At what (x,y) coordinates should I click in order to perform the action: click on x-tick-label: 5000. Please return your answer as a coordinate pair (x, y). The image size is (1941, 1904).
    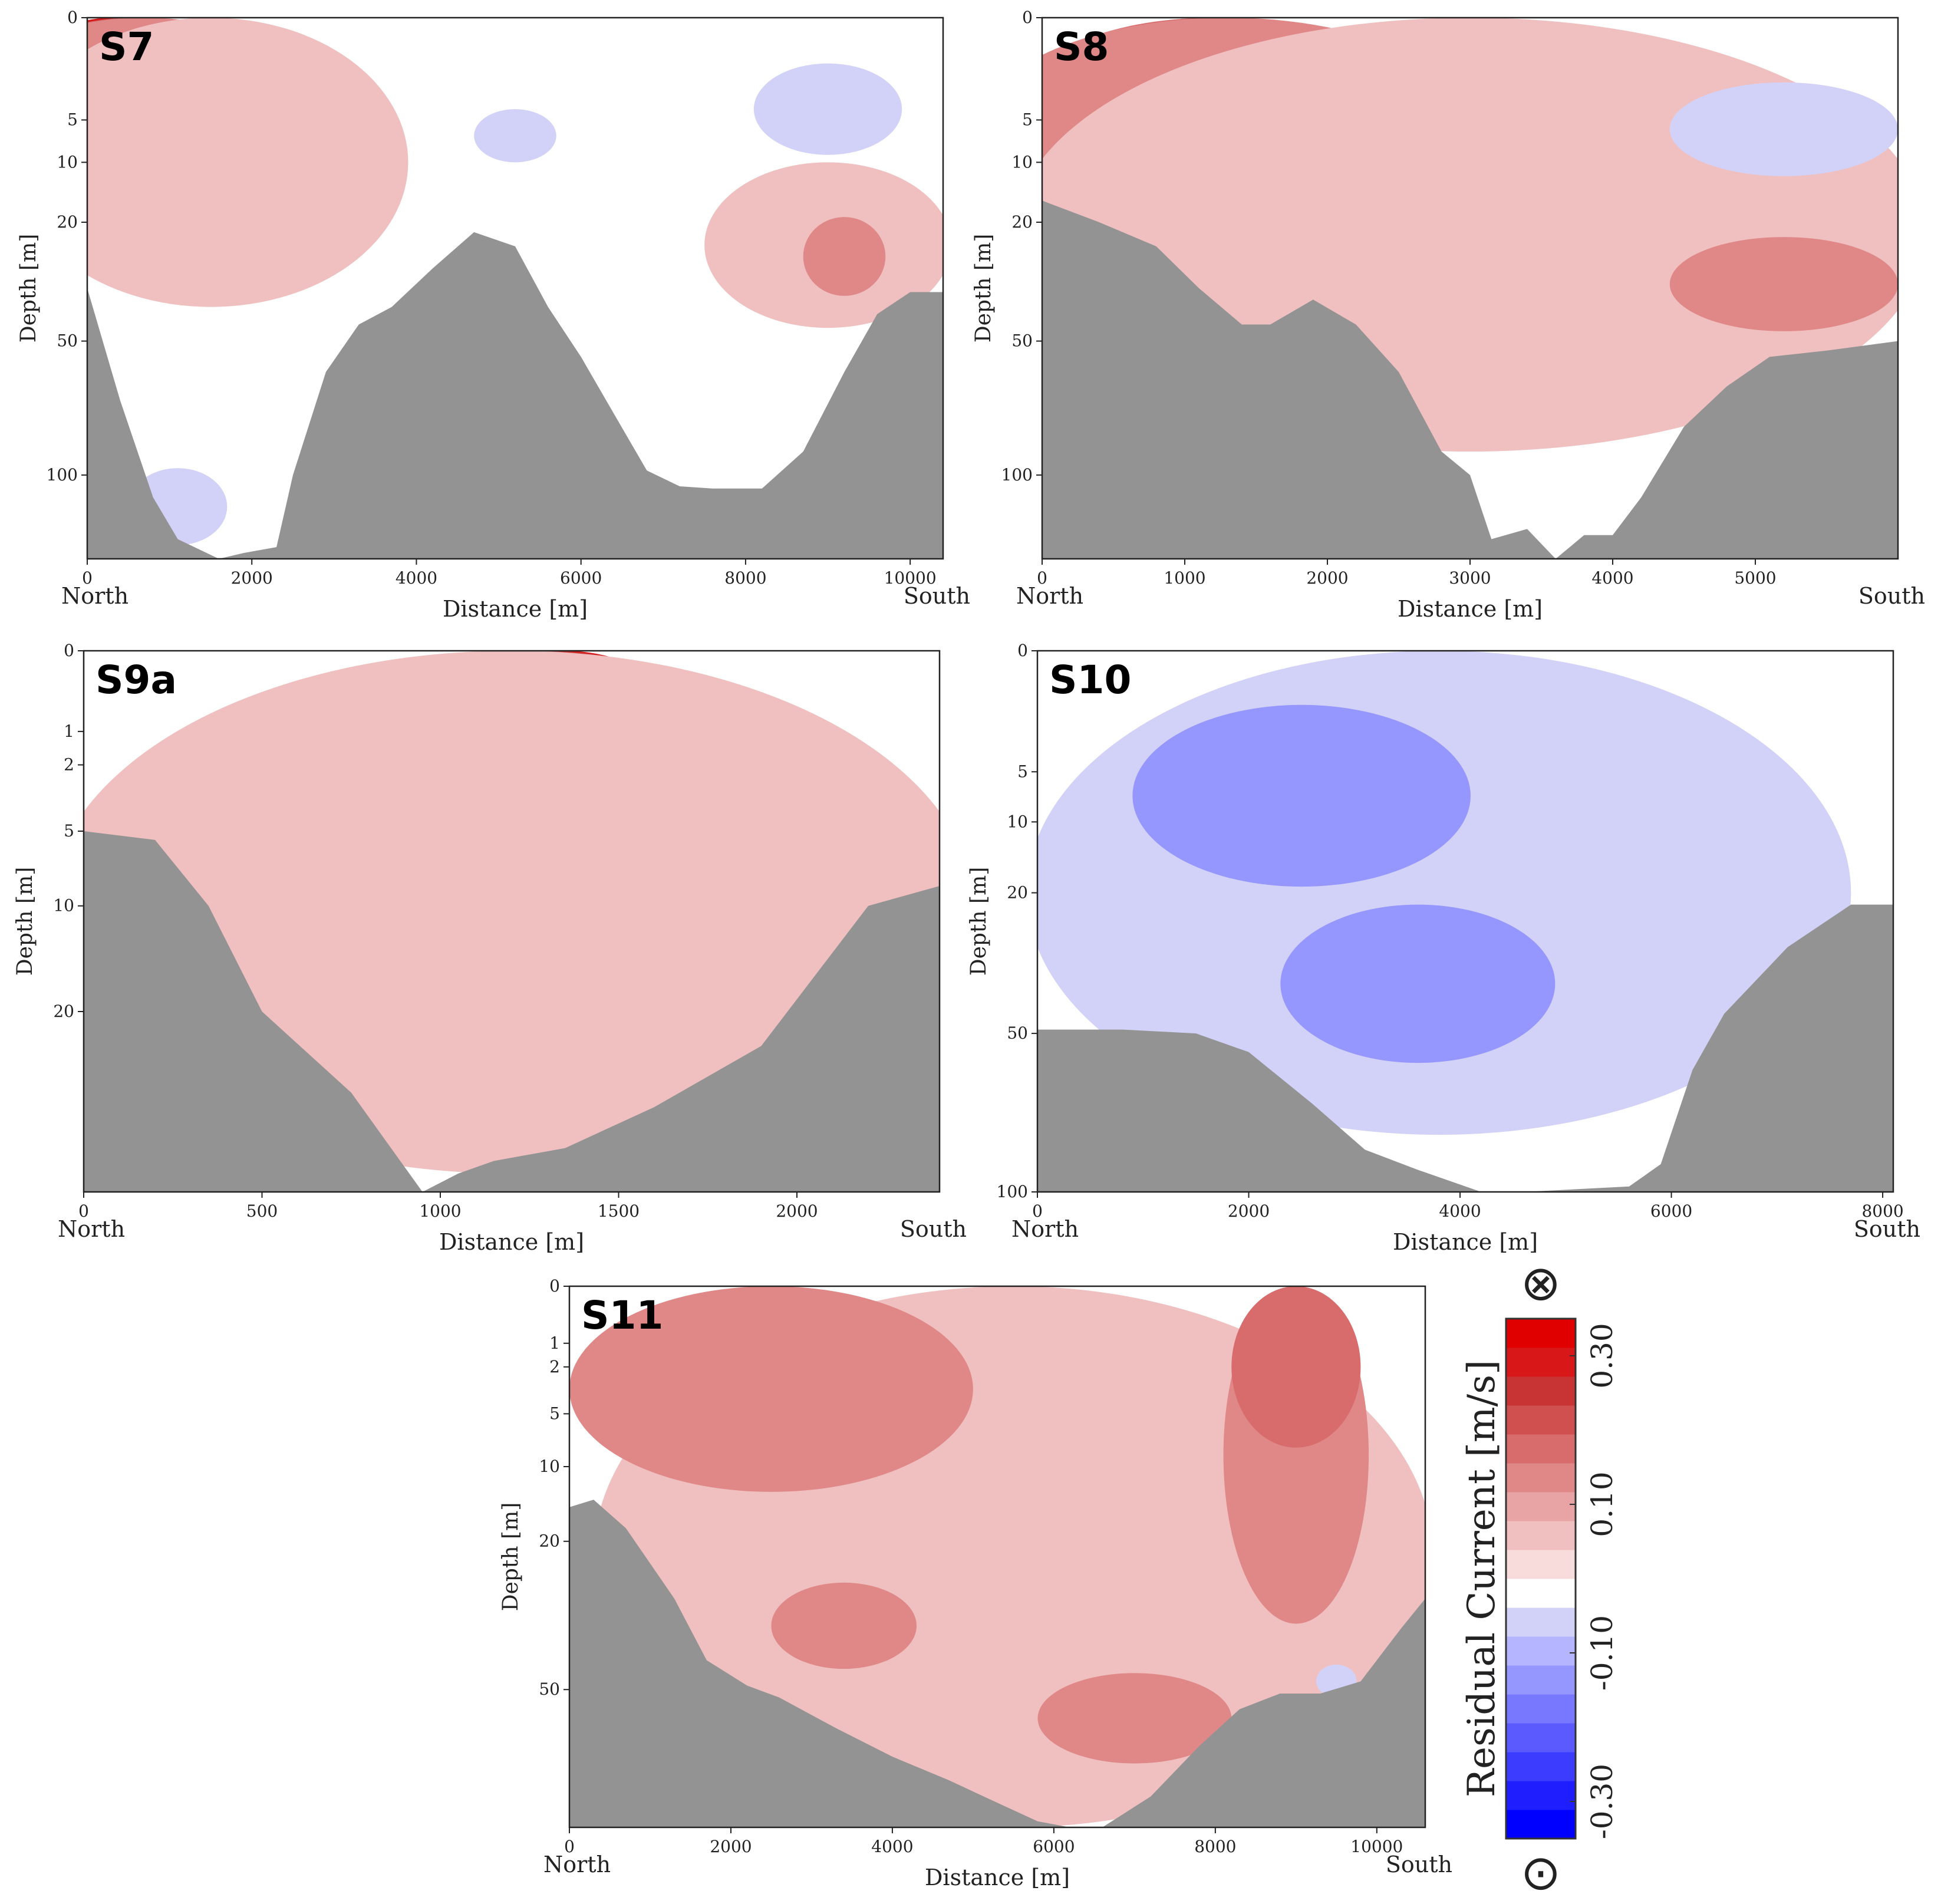
    Looking at the image, I should click on (1755, 578).